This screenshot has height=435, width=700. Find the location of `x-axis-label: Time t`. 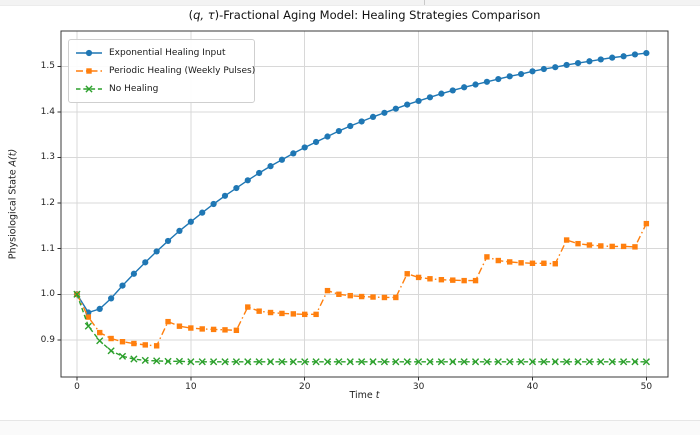

x-axis-label: Time t is located at coordinates (364, 395).